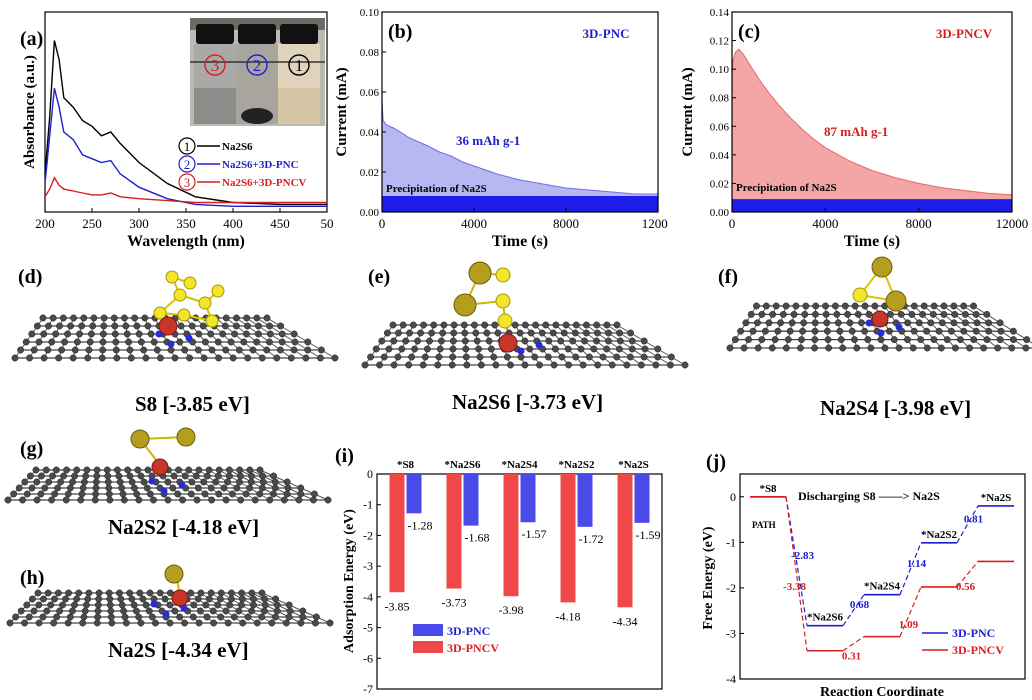  I want to click on chart-i-bar-pnc, so click(642, 498).